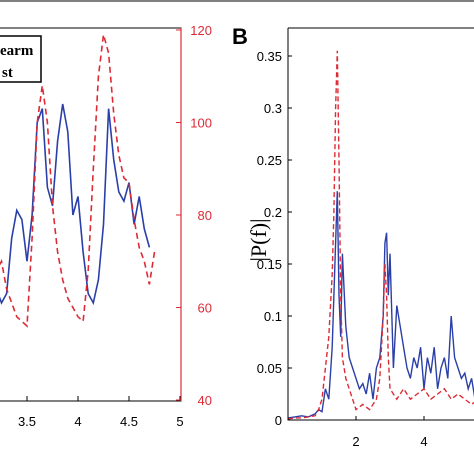  I want to click on panel-a-right-tick-label: 80, so click(205, 215).